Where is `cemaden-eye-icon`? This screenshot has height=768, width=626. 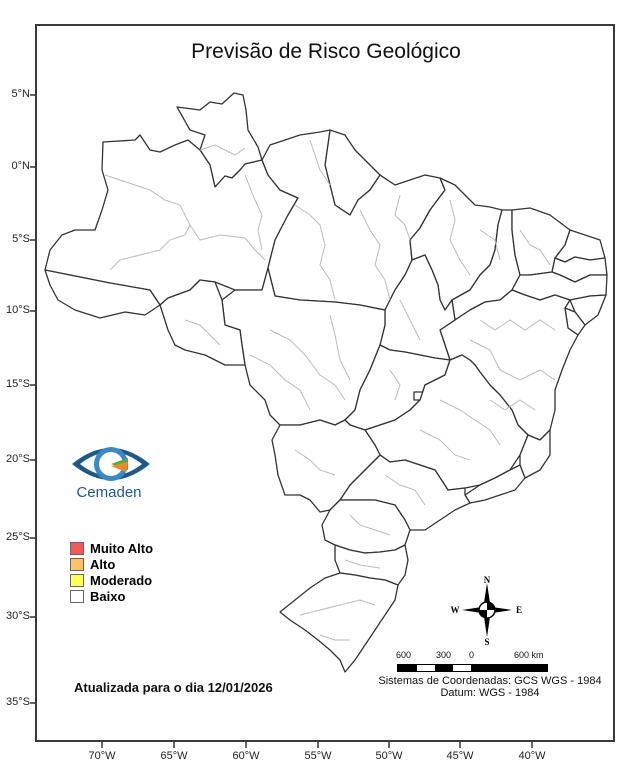
cemaden-eye-icon is located at coordinates (111, 464).